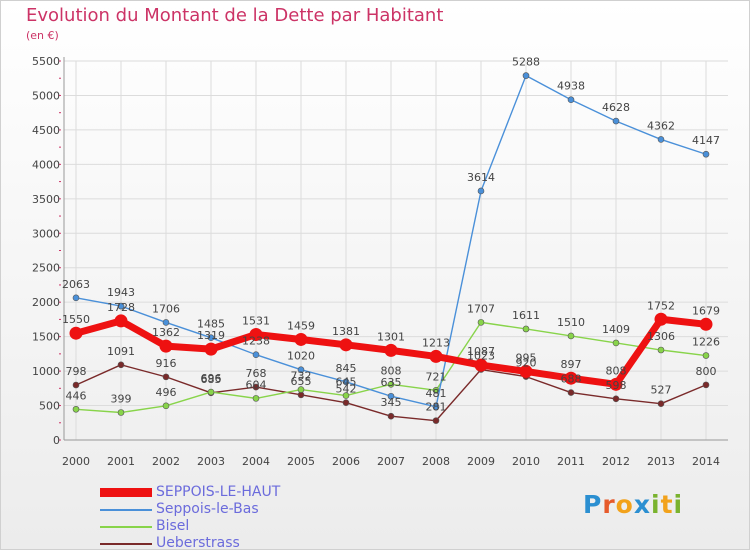 Image resolution: width=750 pixels, height=552 pixels. Describe the element at coordinates (346, 331) in the screenshot. I see `data-label: 1381` at that location.